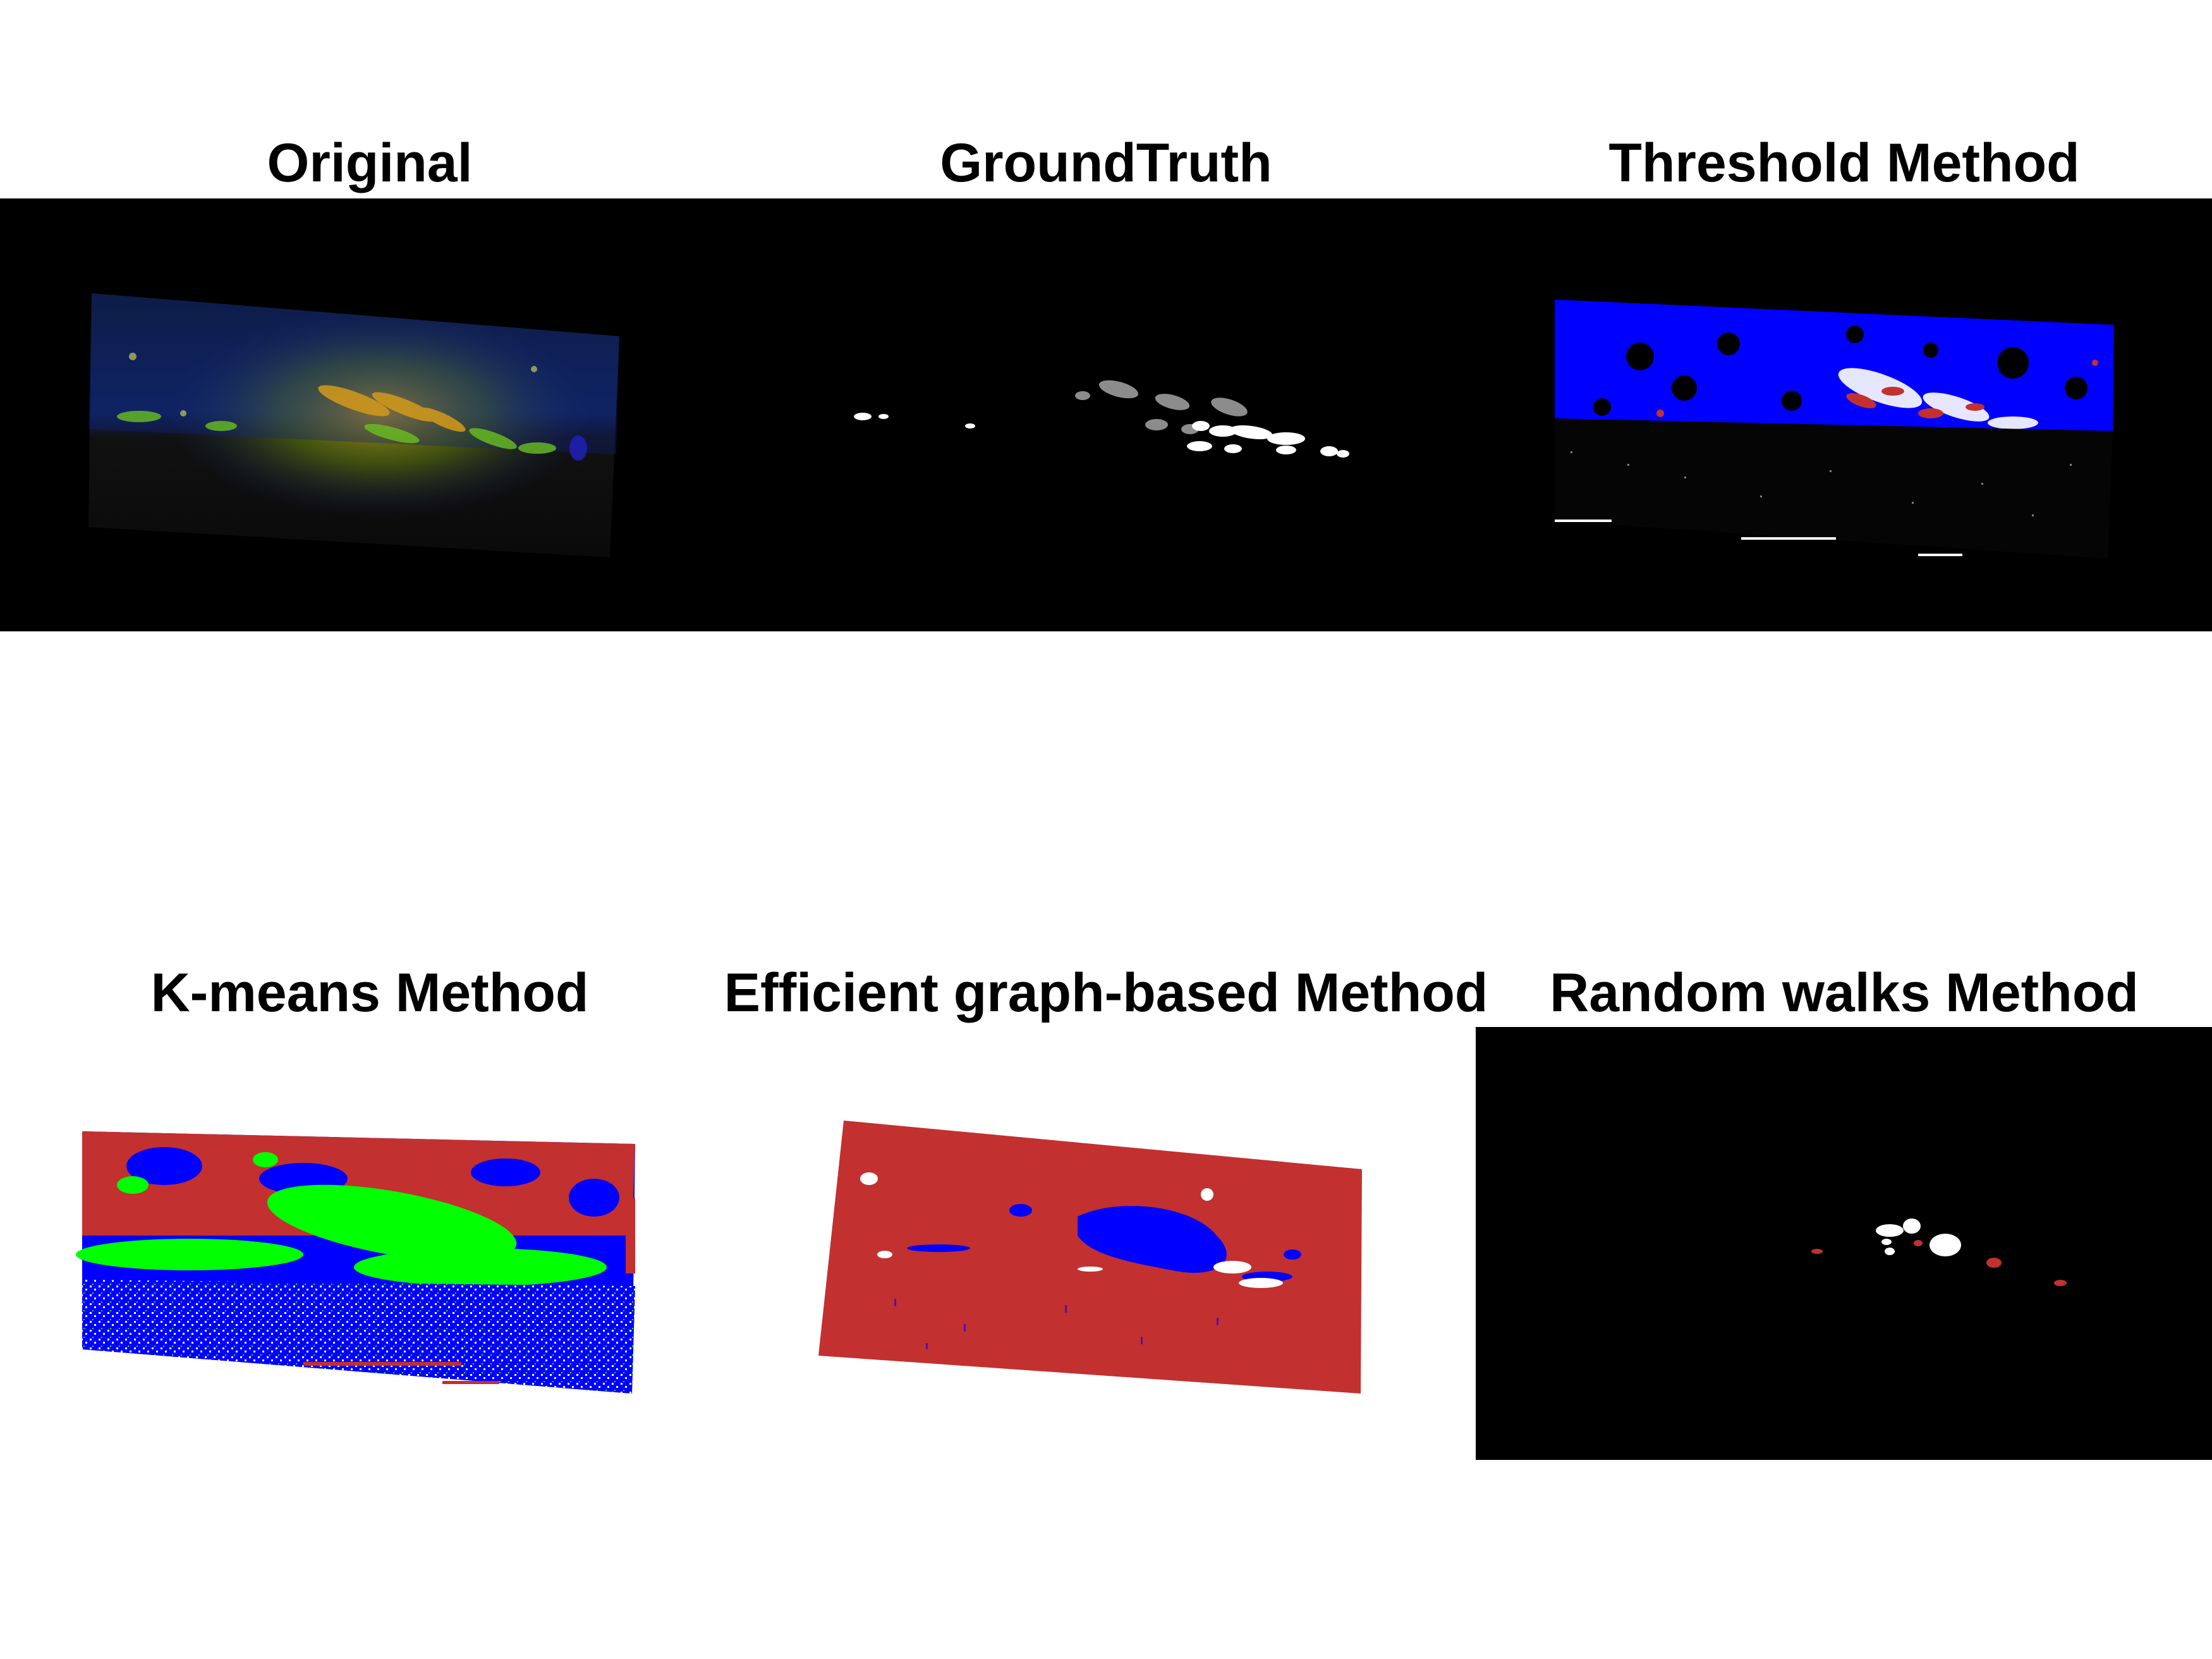 The width and height of the screenshot is (2212, 1659). What do you see at coordinates (1844, 993) in the screenshot?
I see `panel-title-random-walks: Random walks Method` at bounding box center [1844, 993].